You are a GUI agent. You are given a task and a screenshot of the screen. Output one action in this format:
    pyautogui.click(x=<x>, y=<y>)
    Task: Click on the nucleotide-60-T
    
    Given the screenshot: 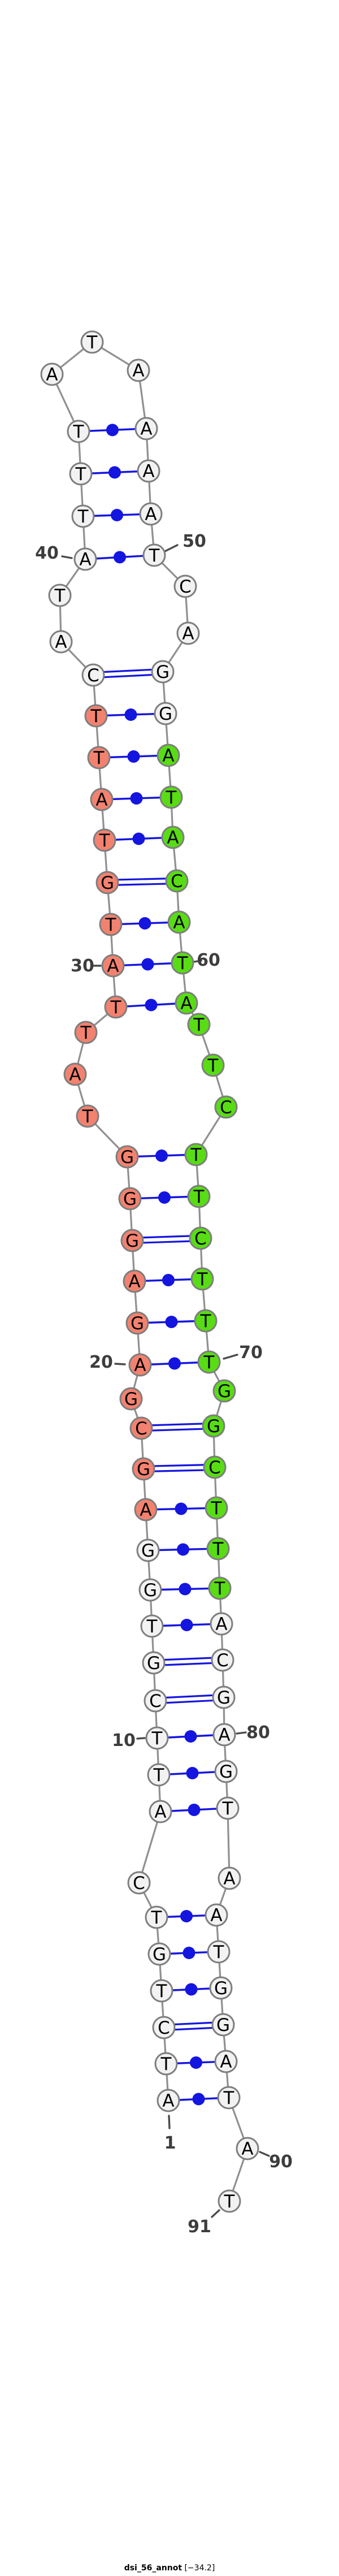 What is the action you would take?
    pyautogui.click(x=182, y=963)
    